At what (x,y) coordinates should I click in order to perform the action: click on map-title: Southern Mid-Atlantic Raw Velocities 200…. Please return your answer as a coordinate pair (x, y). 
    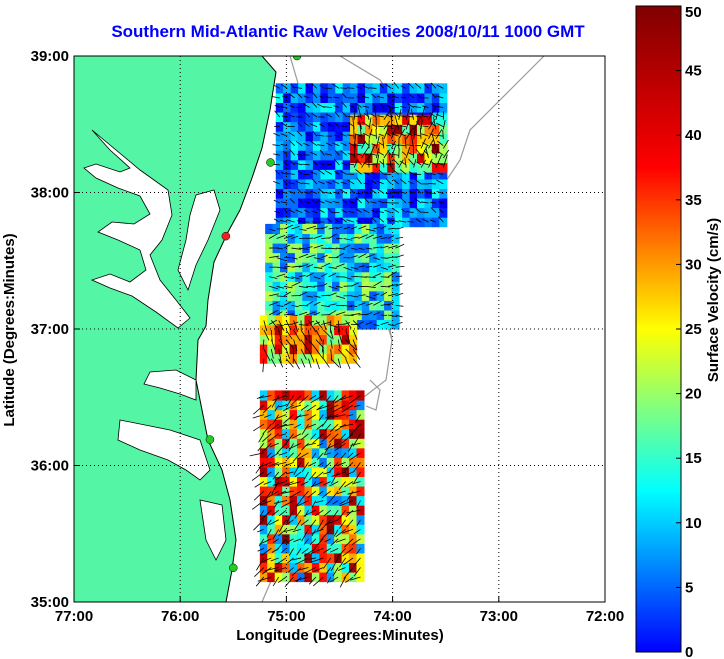
    Looking at the image, I should click on (348, 31).